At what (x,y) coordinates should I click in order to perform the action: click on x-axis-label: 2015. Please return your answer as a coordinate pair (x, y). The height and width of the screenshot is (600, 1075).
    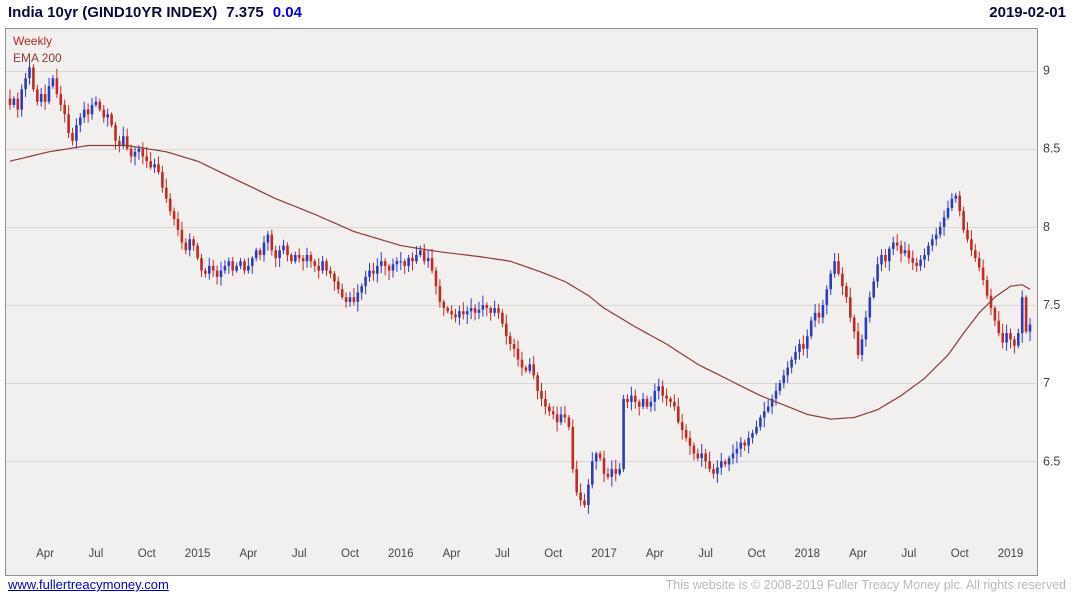
    Looking at the image, I should click on (198, 554).